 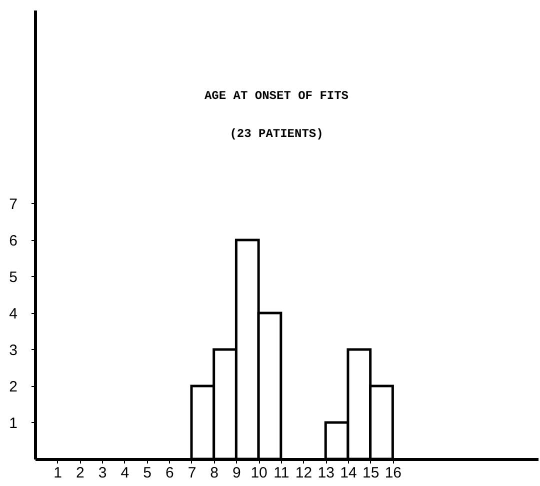 What do you see at coordinates (276, 96) in the screenshot?
I see `text: AGE AT ONSET OF FITS` at bounding box center [276, 96].